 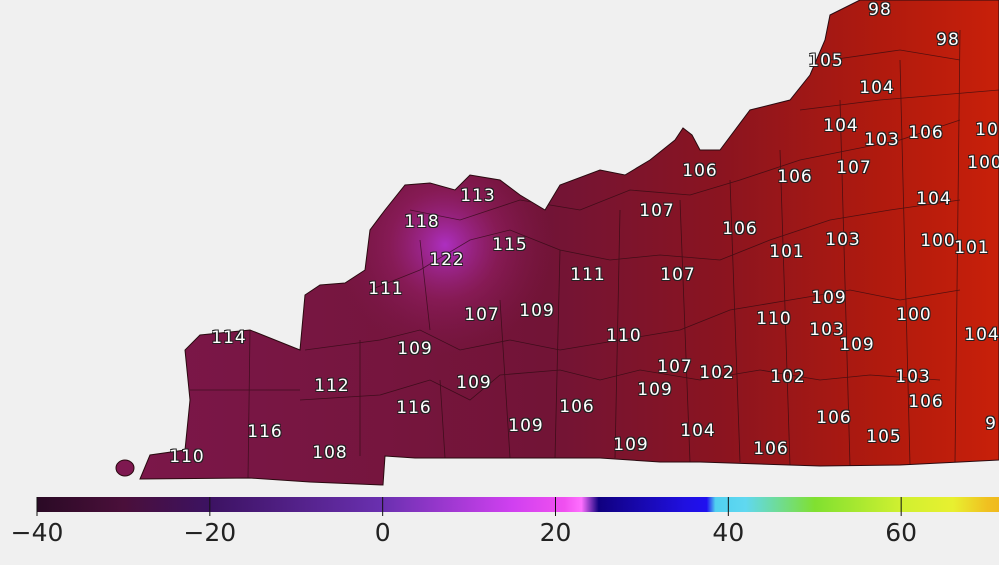 What do you see at coordinates (510, 245) in the screenshot?
I see `county-value-label: 115` at bounding box center [510, 245].